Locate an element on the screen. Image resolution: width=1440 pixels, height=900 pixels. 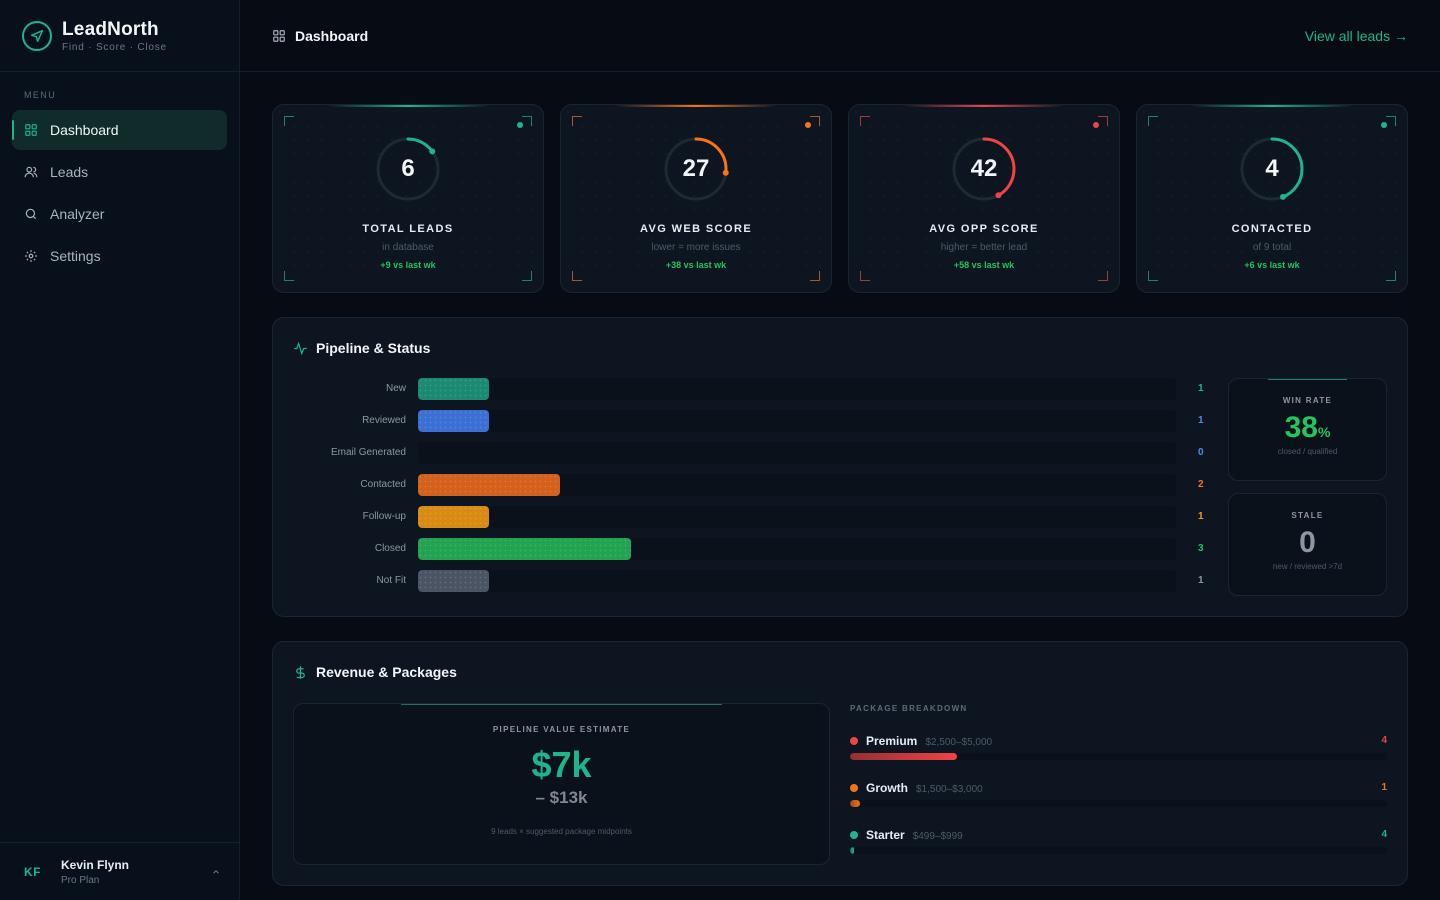
pipeline-row: New 1 is located at coordinates (743, 389).